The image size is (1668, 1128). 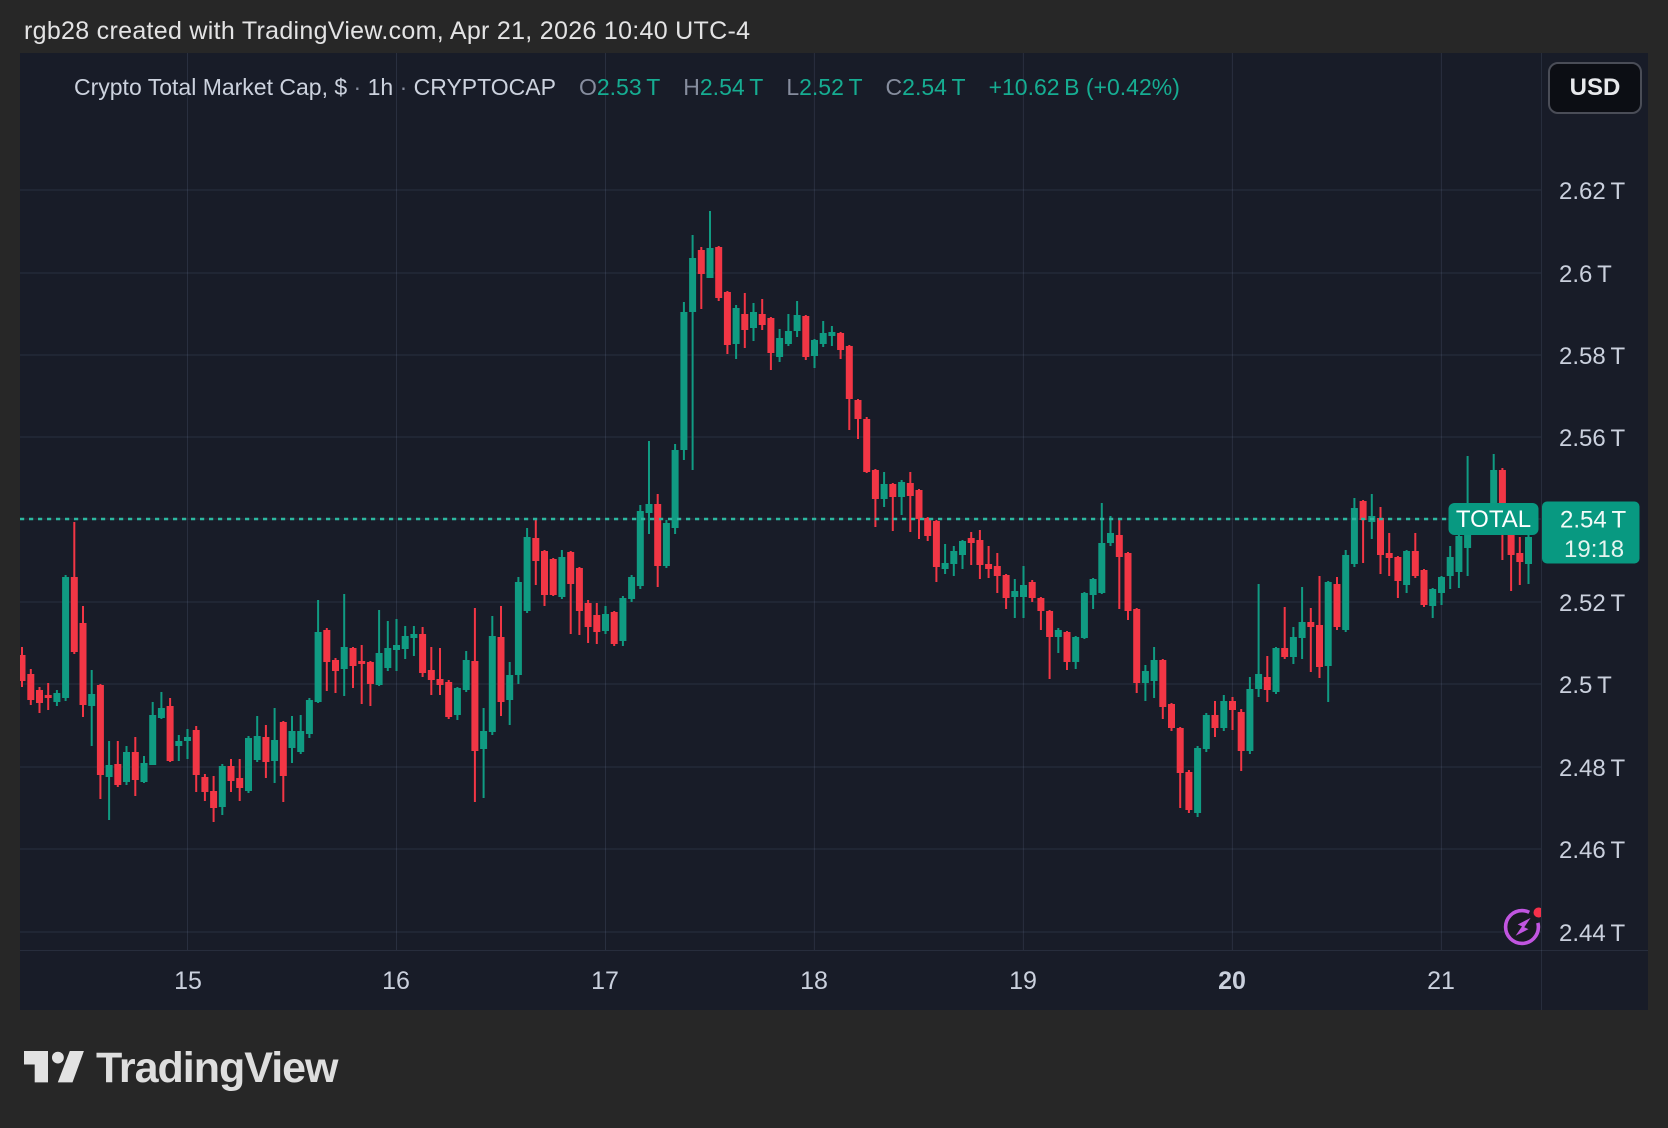 I want to click on svg-text: 19:18, so click(x=1594, y=549).